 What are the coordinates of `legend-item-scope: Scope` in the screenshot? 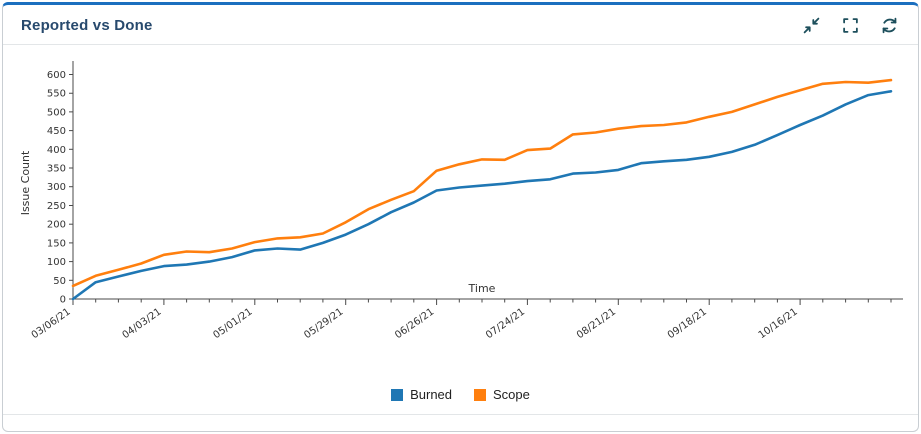 It's located at (502, 394).